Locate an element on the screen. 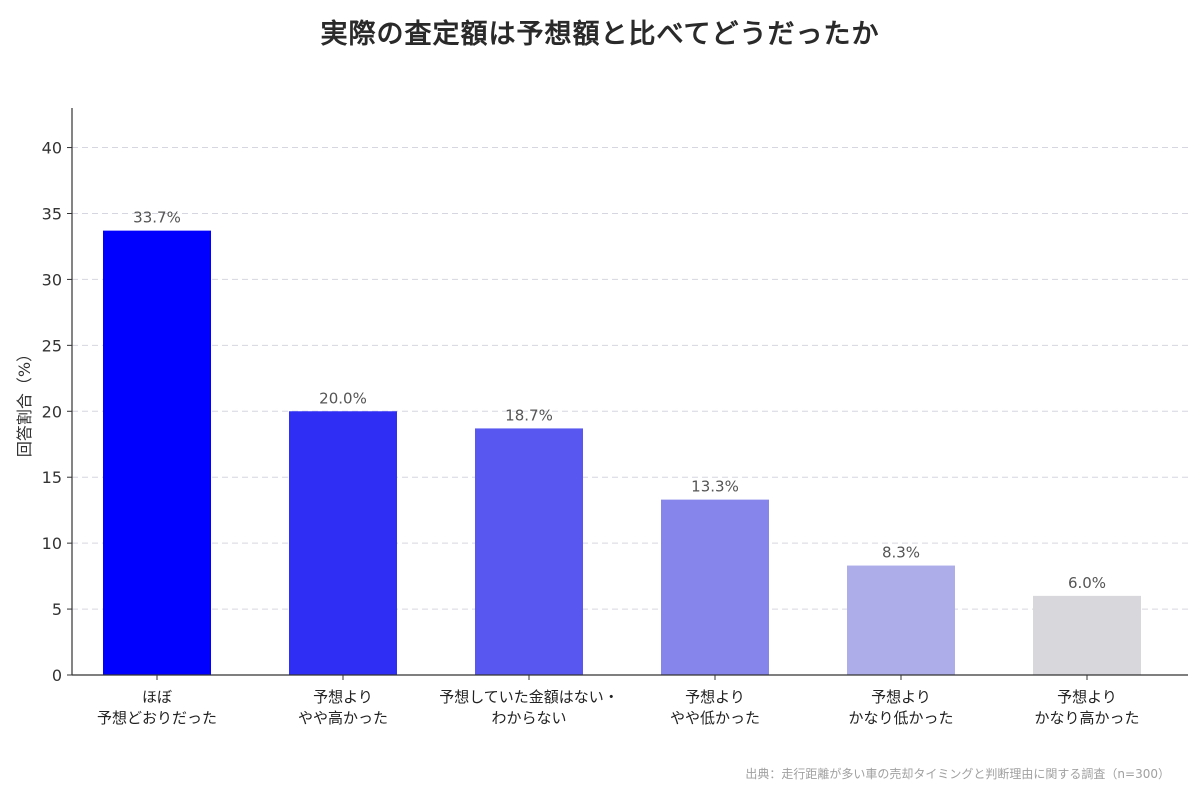 Image resolution: width=1200 pixels, height=800 pixels. data-label: 33.7% is located at coordinates (157, 218).